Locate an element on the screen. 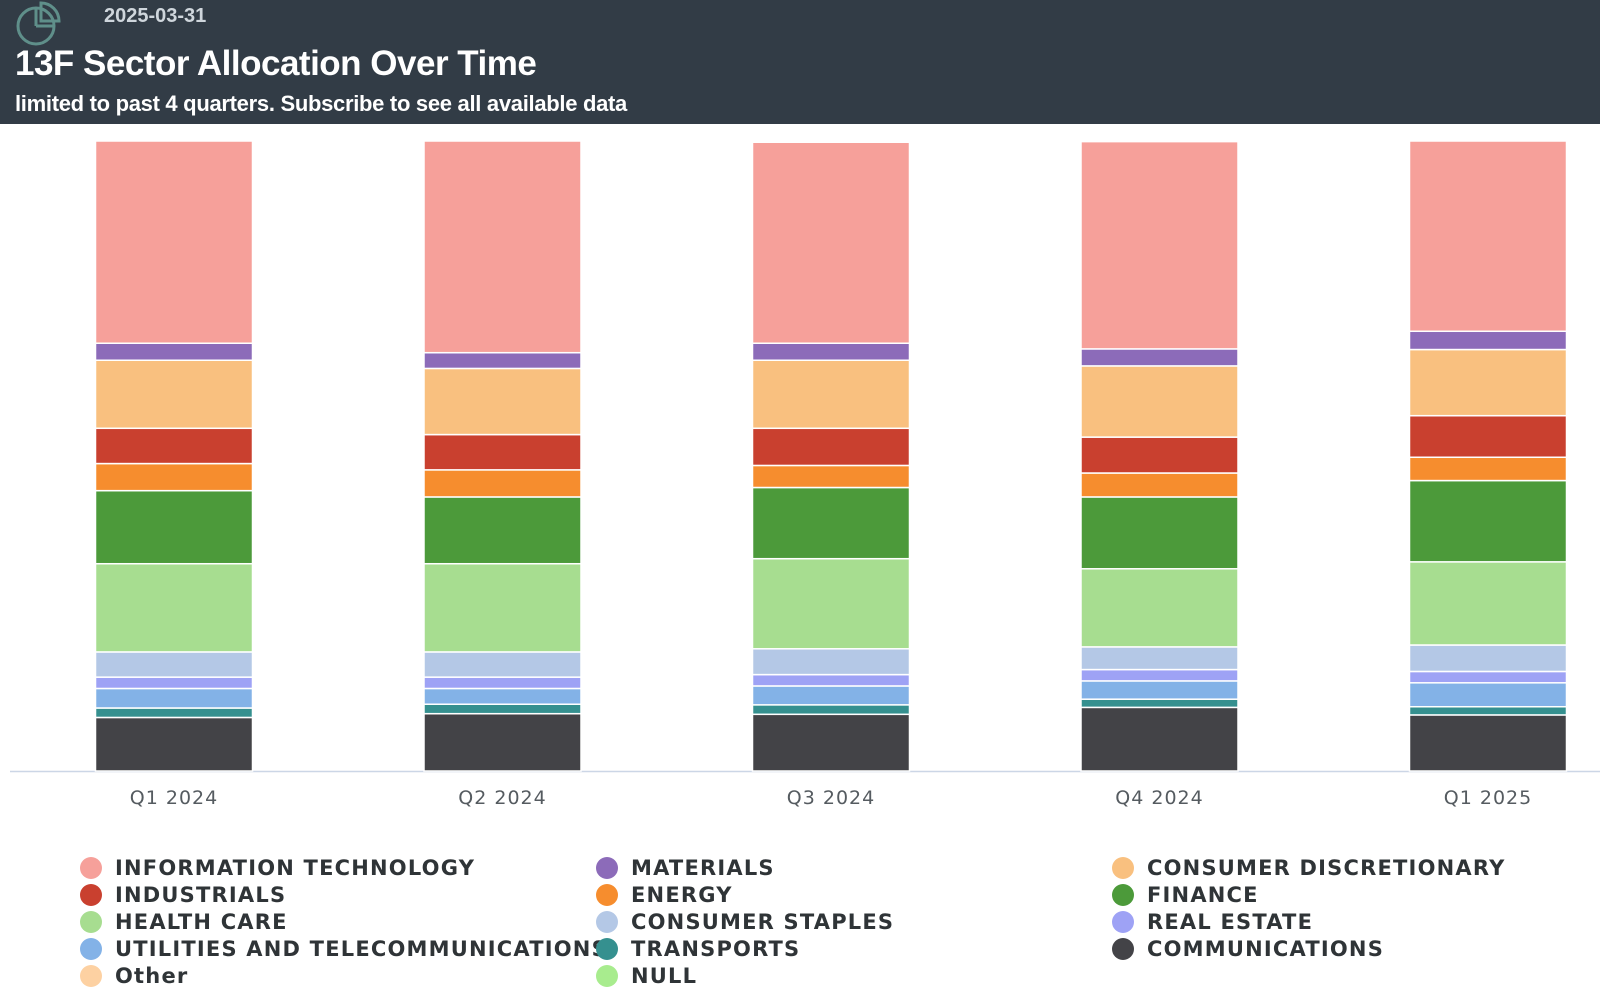  bar-segment-energy-q4-2024: ENERGY Q4 2024: 3.8% is located at coordinates (1159, 485).